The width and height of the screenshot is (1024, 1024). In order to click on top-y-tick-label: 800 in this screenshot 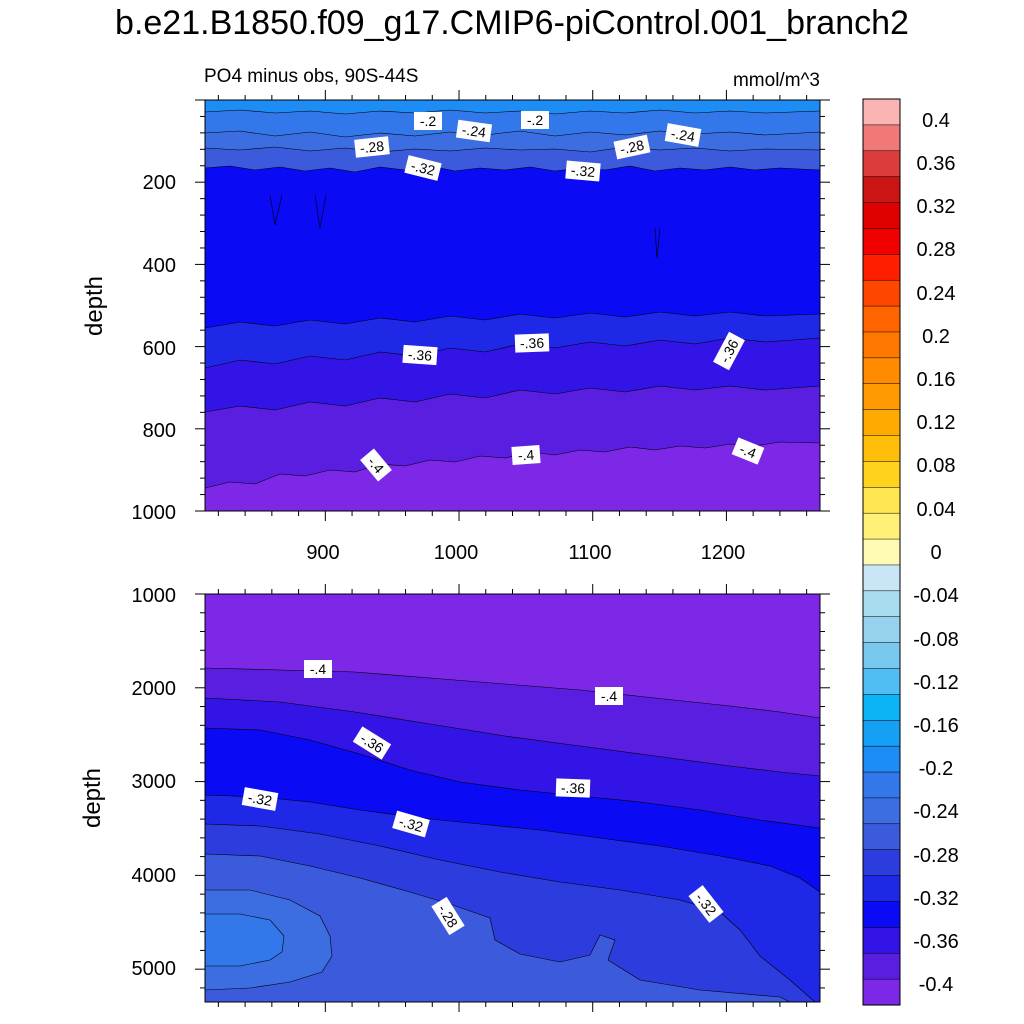, I will do `click(159, 431)`.